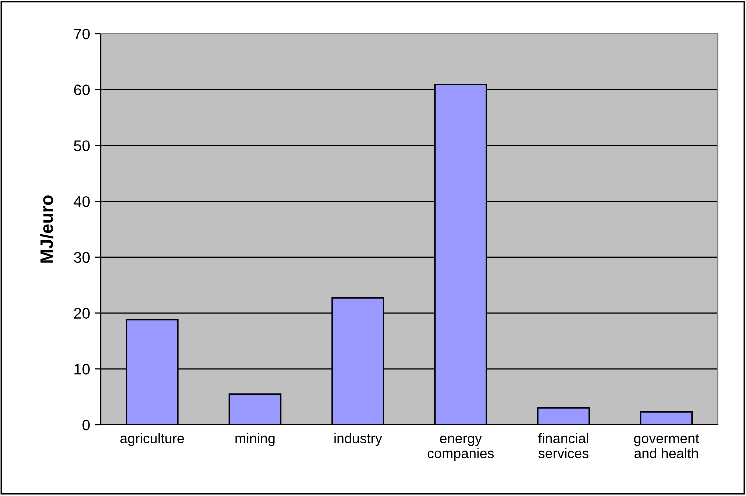 The height and width of the screenshot is (496, 746). Describe the element at coordinates (82, 202) in the screenshot. I see `y-tick-label: 40` at that location.